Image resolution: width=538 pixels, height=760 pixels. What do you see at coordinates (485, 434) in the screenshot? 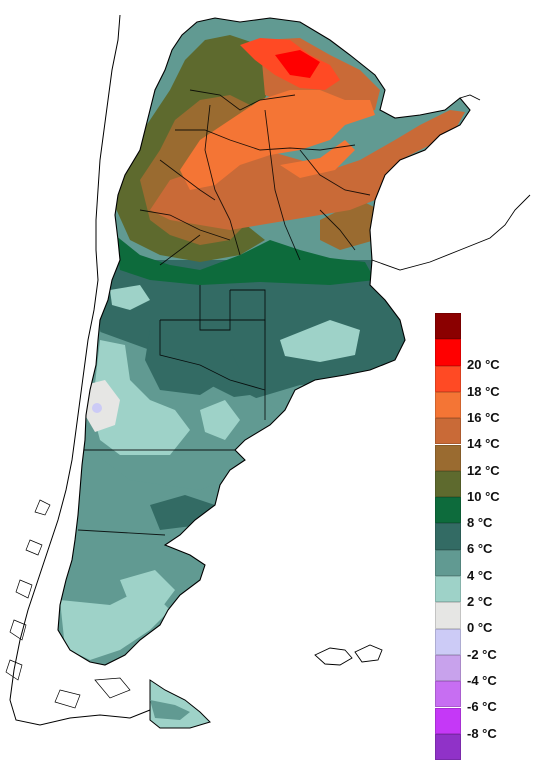
I see `legend-item: 14 °C` at bounding box center [485, 434].